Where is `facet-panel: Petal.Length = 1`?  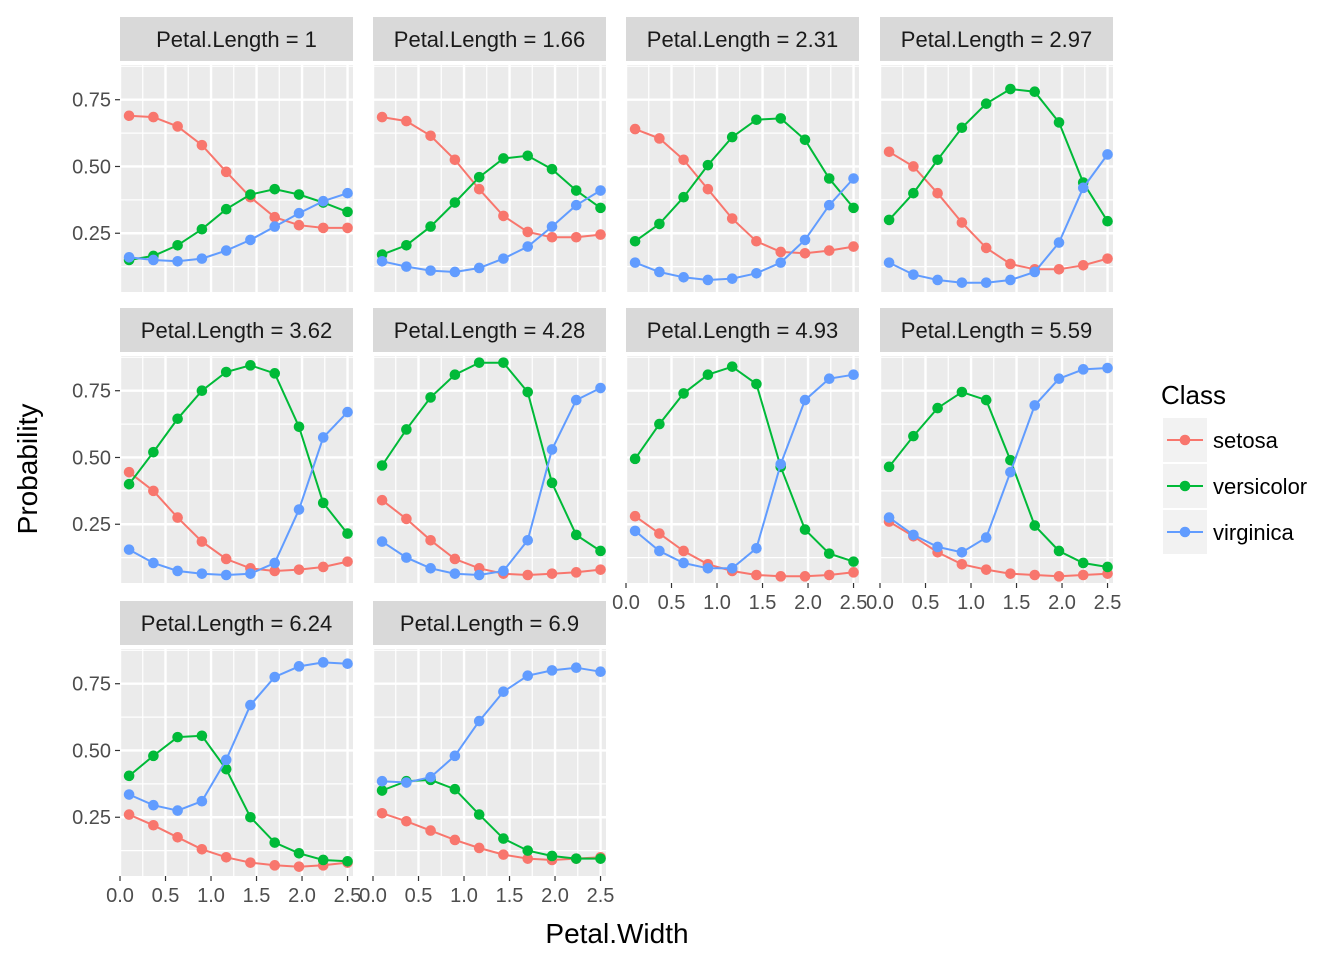 facet-panel: Petal.Length = 1 is located at coordinates (236, 154).